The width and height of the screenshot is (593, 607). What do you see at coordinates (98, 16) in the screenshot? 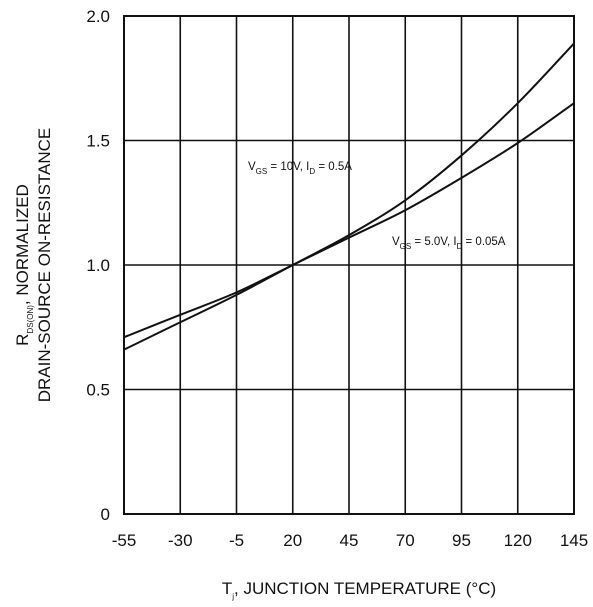
I see `y-tick-label: 2.0` at bounding box center [98, 16].